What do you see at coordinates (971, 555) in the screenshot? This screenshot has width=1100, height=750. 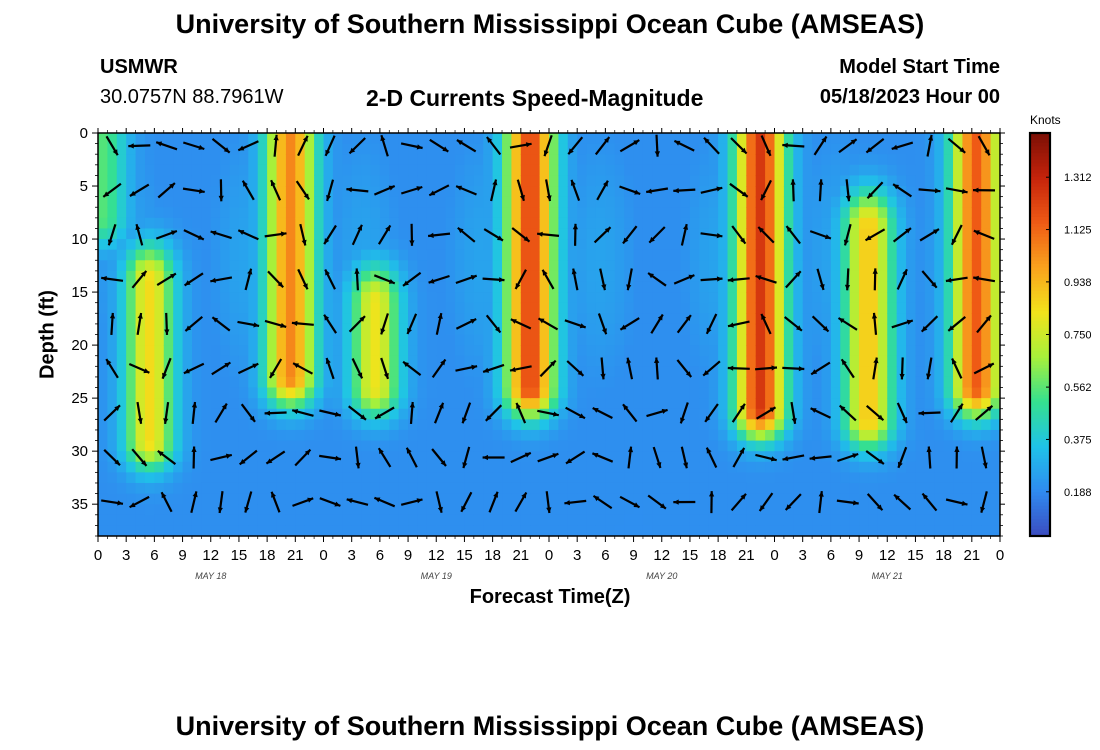 I see `x-tick-label: 21` at bounding box center [971, 555].